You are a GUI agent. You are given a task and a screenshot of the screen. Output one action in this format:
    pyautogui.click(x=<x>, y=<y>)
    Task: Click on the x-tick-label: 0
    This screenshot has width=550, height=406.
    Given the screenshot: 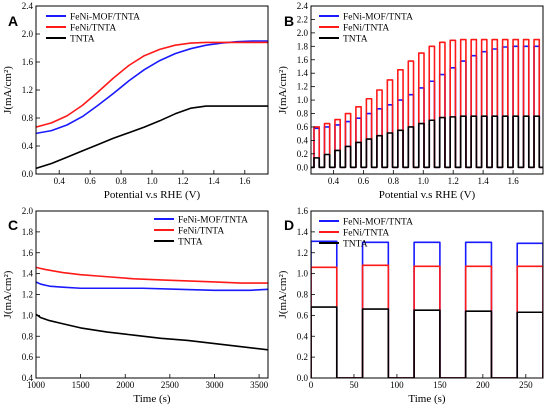 What is the action you would take?
    pyautogui.click(x=311, y=385)
    